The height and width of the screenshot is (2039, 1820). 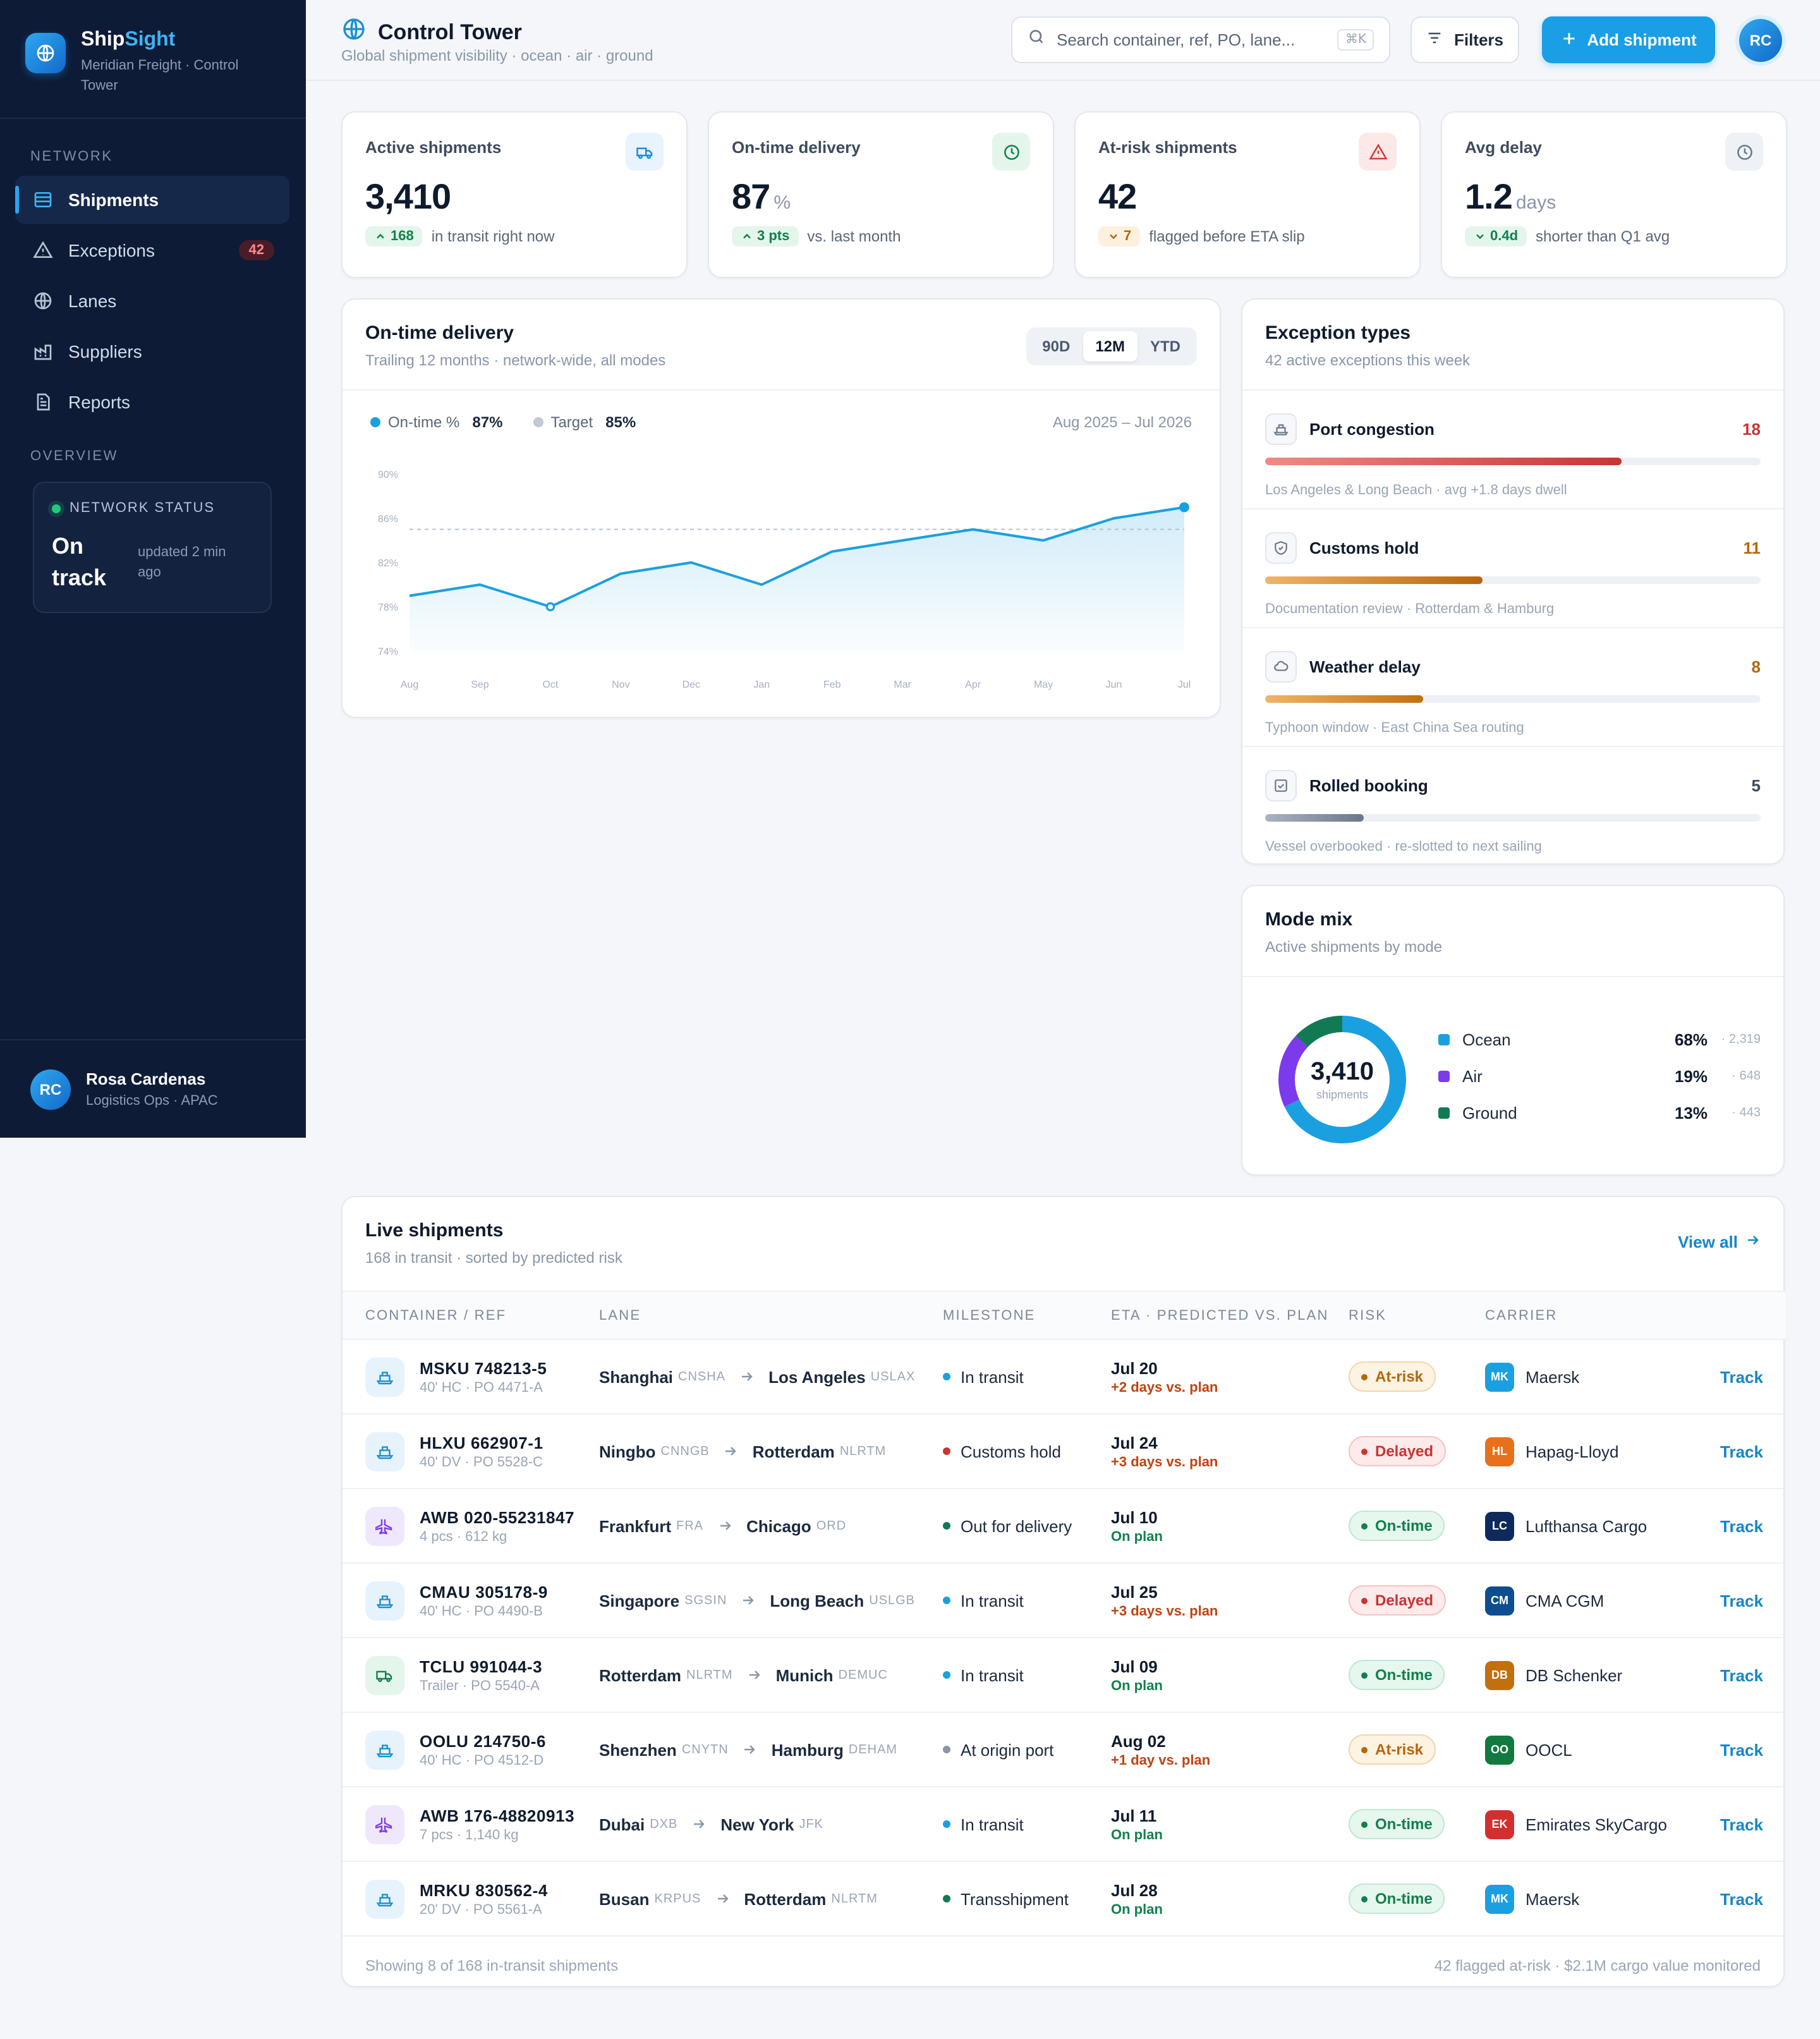 I want to click on kpi-label: Active shipments, so click(x=433, y=147).